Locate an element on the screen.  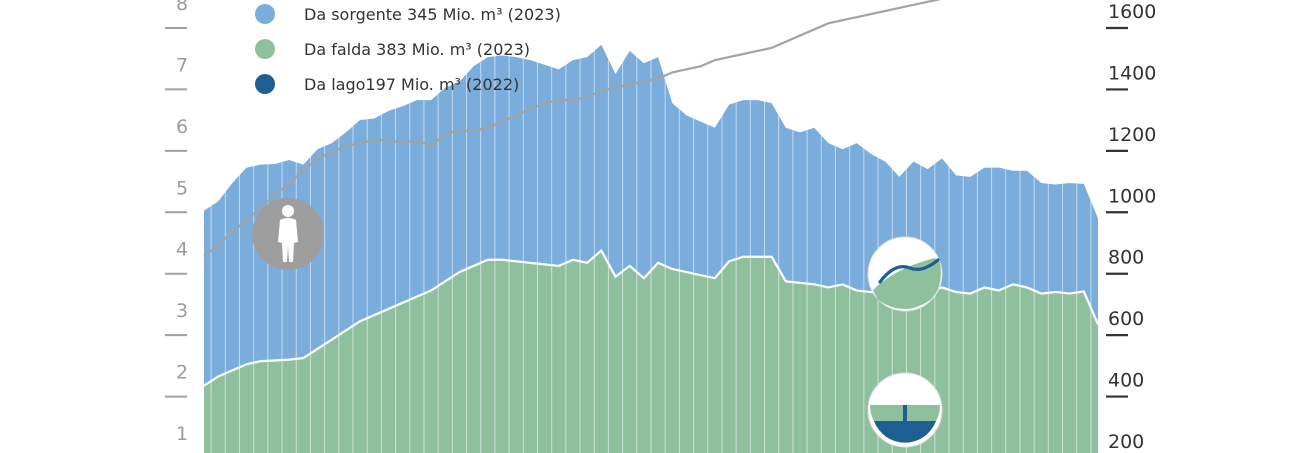
right-tick-label: 1200 is located at coordinates (1132, 135).